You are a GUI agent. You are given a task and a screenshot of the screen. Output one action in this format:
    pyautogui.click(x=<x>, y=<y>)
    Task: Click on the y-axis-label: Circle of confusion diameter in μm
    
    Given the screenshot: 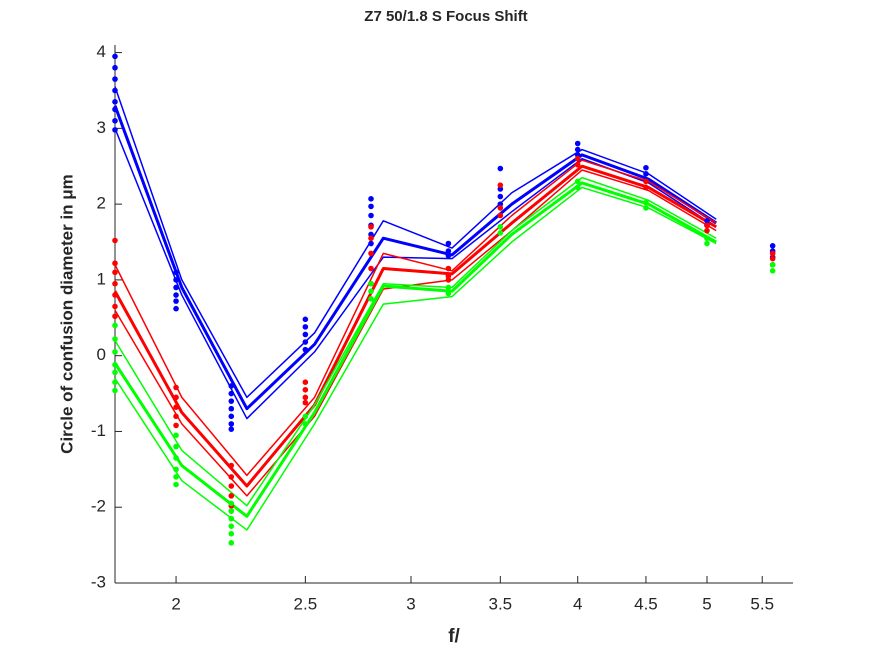 What is the action you would take?
    pyautogui.click(x=66, y=314)
    